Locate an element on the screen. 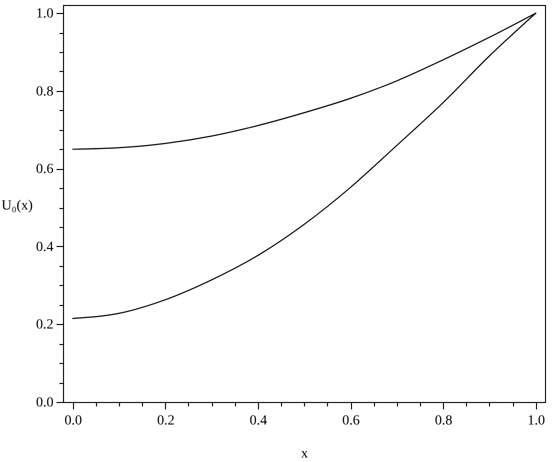 Image resolution: width=553 pixels, height=462 pixels. y-tick-label: 1.0 is located at coordinates (45, 14).